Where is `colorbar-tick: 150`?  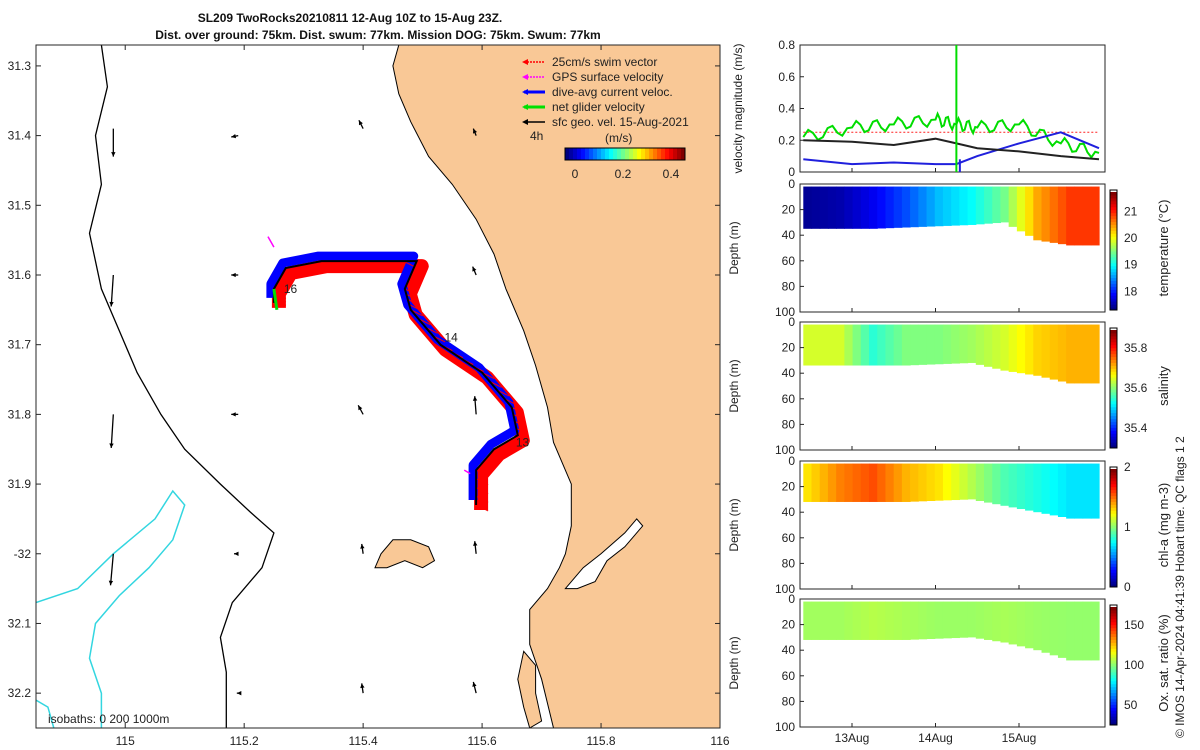 colorbar-tick: 150 is located at coordinates (1134, 625).